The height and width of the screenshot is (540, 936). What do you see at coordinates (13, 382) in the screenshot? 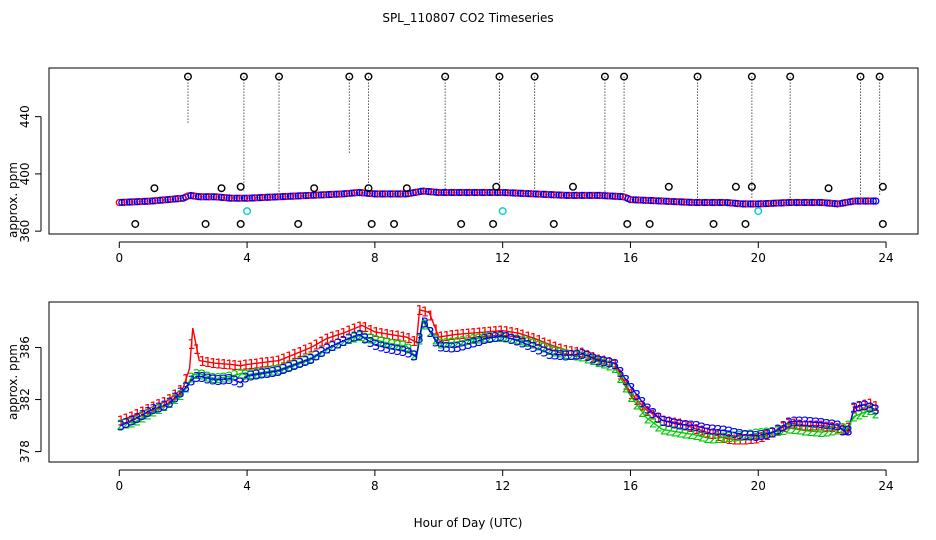
I see `bottom-y-axis-label: approx. ppm` at bounding box center [13, 382].